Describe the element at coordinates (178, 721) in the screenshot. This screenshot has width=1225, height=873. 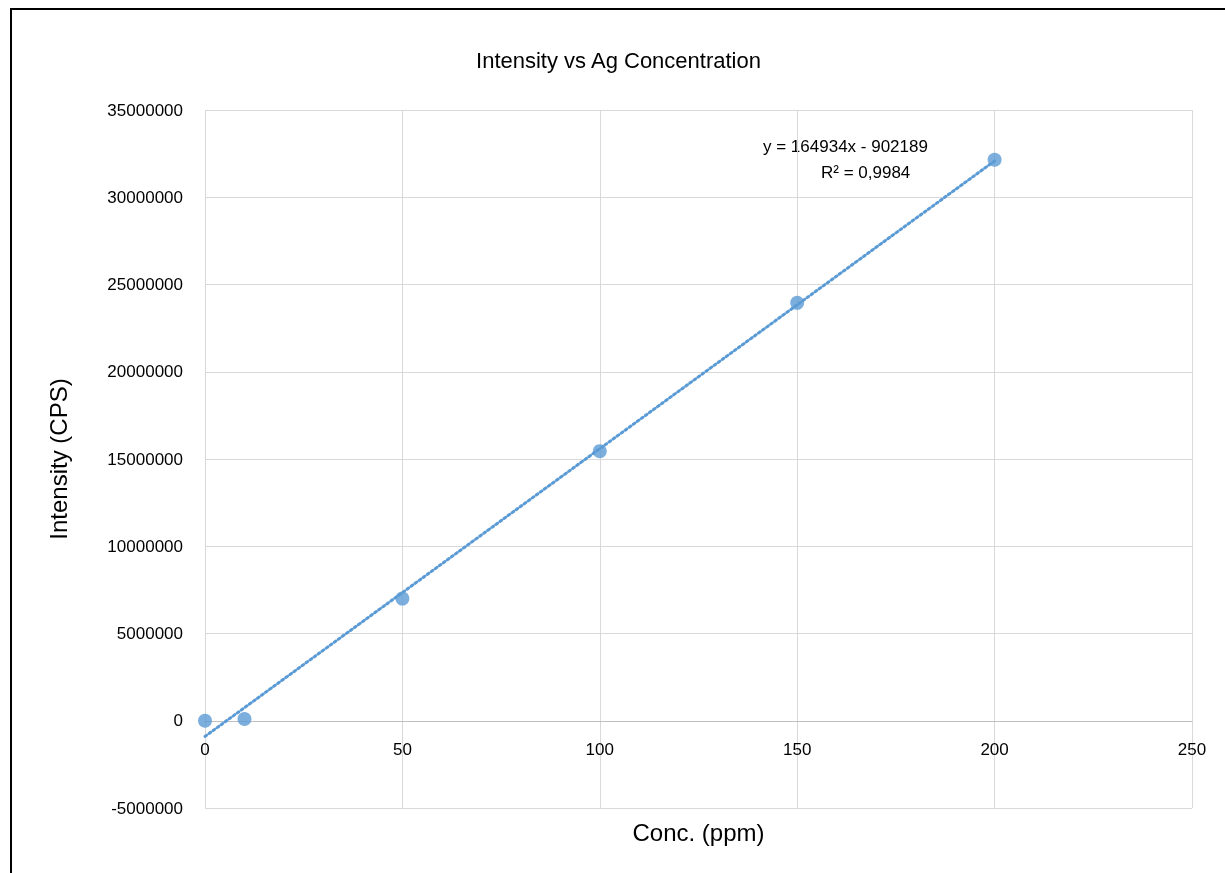
I see `y-tick-label: 0` at that location.